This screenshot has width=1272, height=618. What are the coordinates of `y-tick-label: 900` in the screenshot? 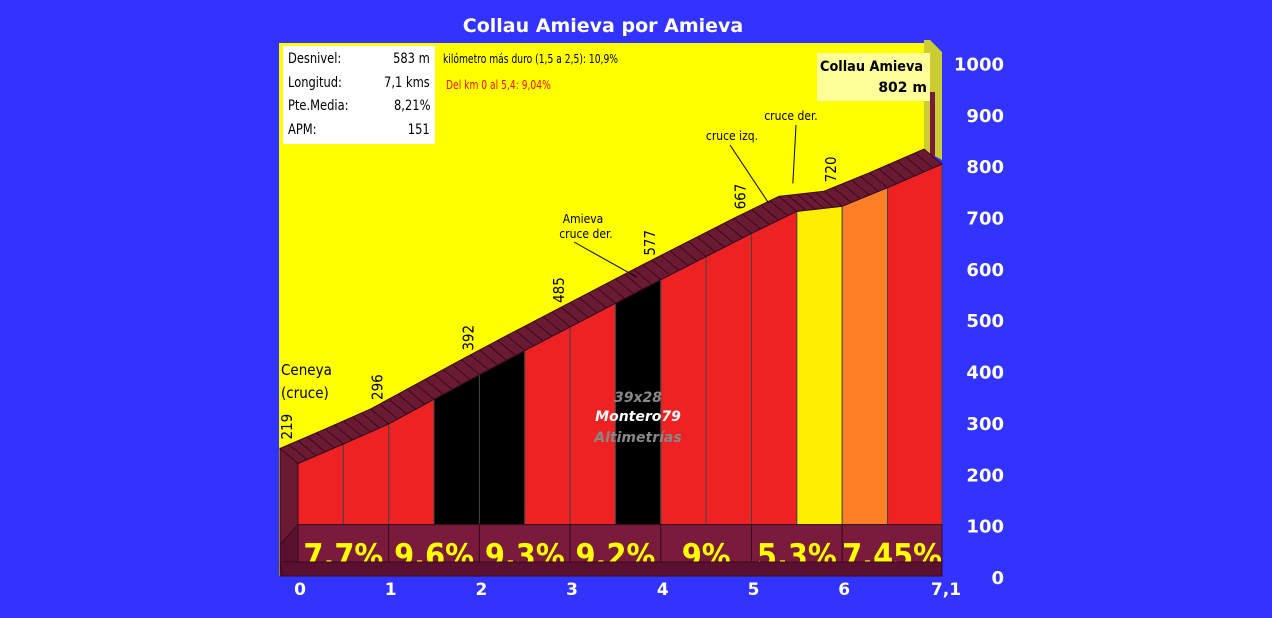 It's located at (985, 116).